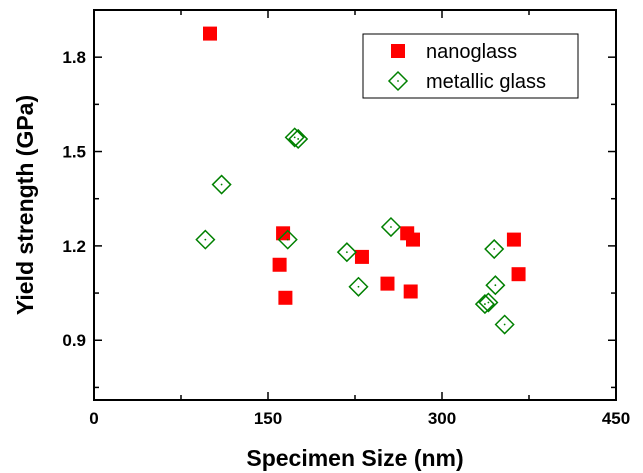 The width and height of the screenshot is (643, 473). I want to click on x-tick-label: 450, so click(616, 418).